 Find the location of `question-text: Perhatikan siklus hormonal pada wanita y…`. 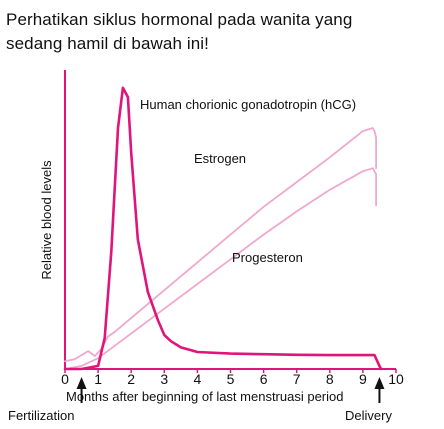

question-text: Perhatikan siklus hormonal pada wanita y… is located at coordinates (224, 32).